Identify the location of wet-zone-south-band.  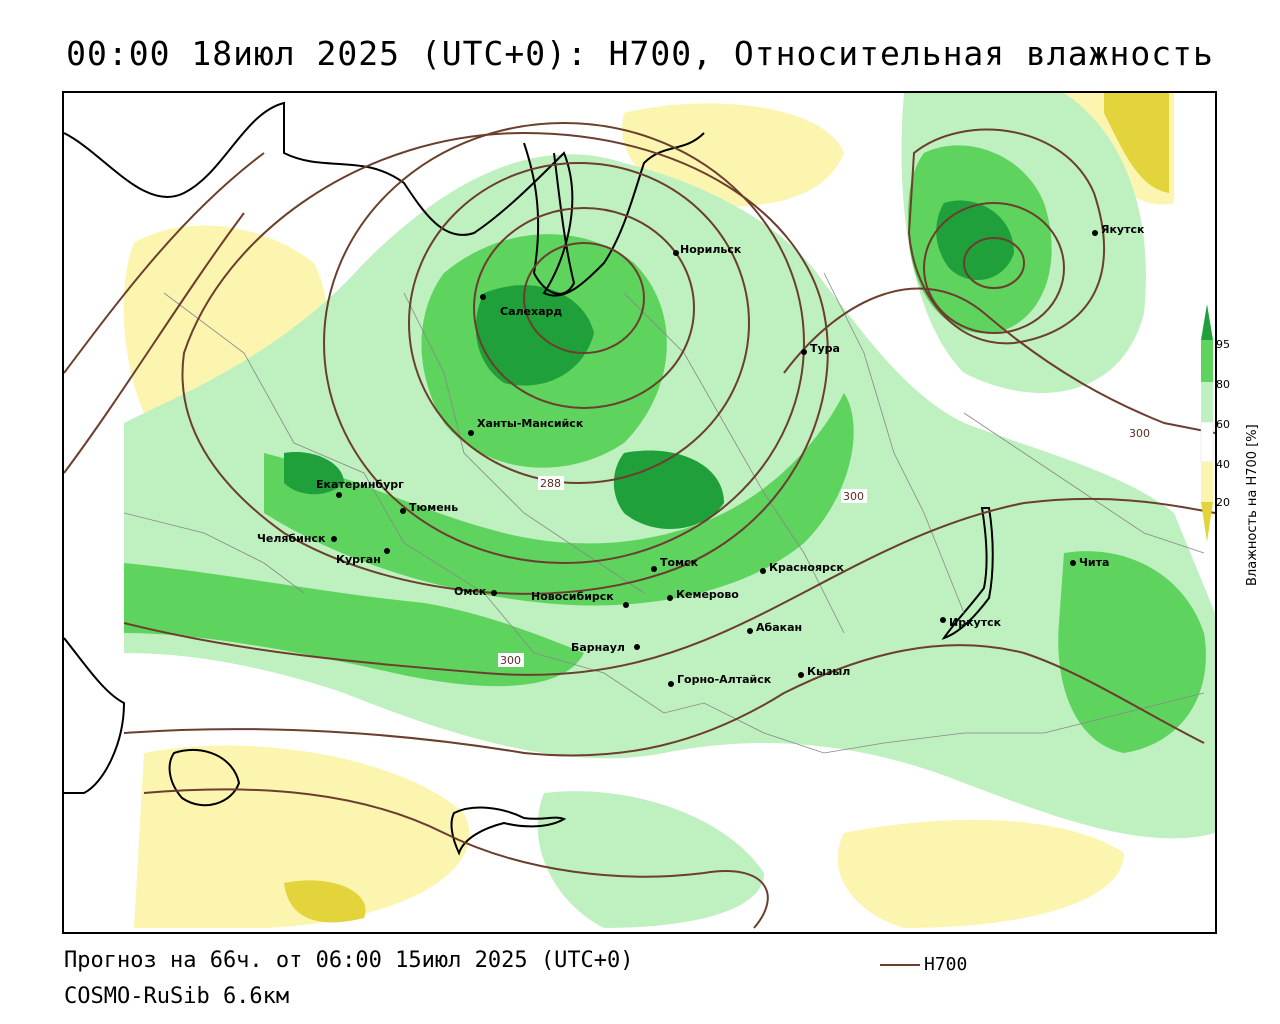
(354, 625).